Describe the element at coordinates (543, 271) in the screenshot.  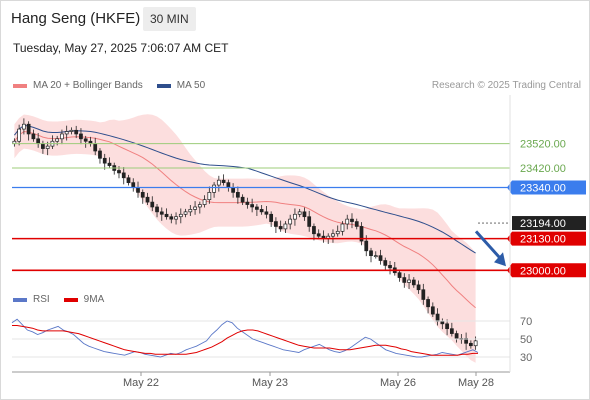
I see `level-label: 23000.00` at that location.